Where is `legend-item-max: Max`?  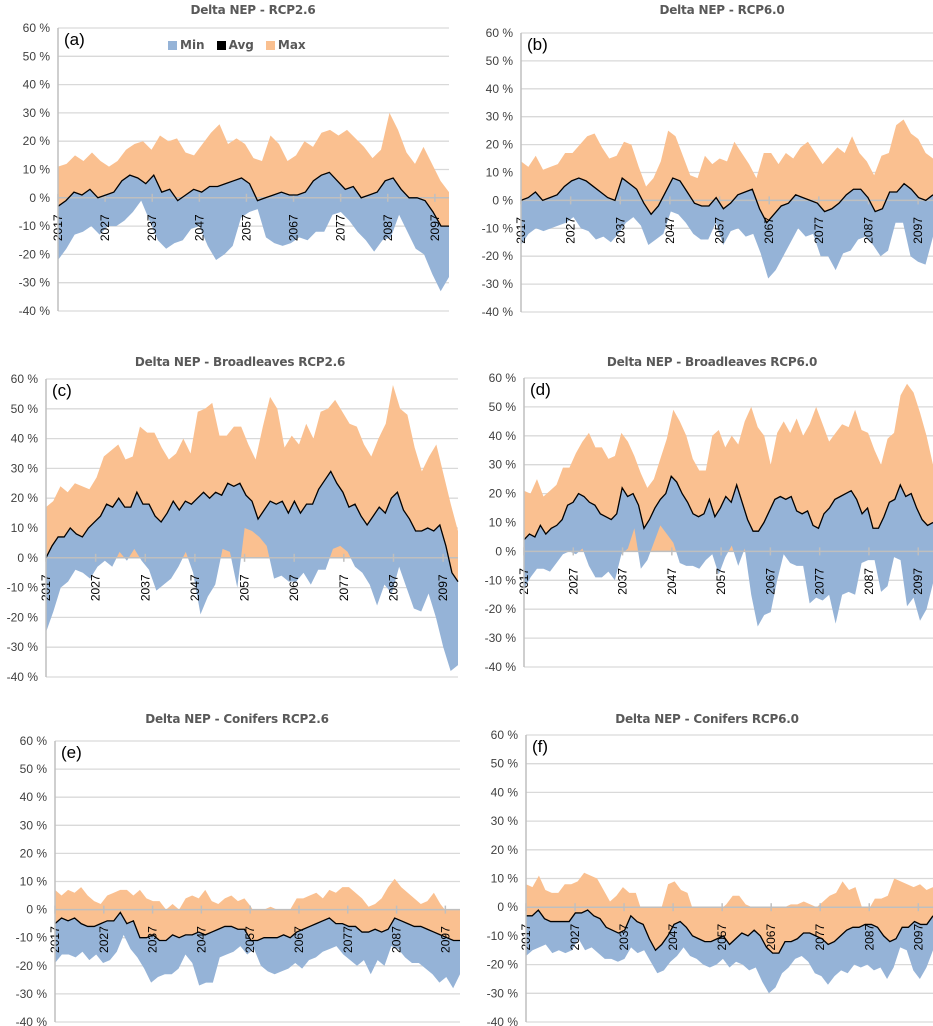 legend-item-max: Max is located at coordinates (285, 45).